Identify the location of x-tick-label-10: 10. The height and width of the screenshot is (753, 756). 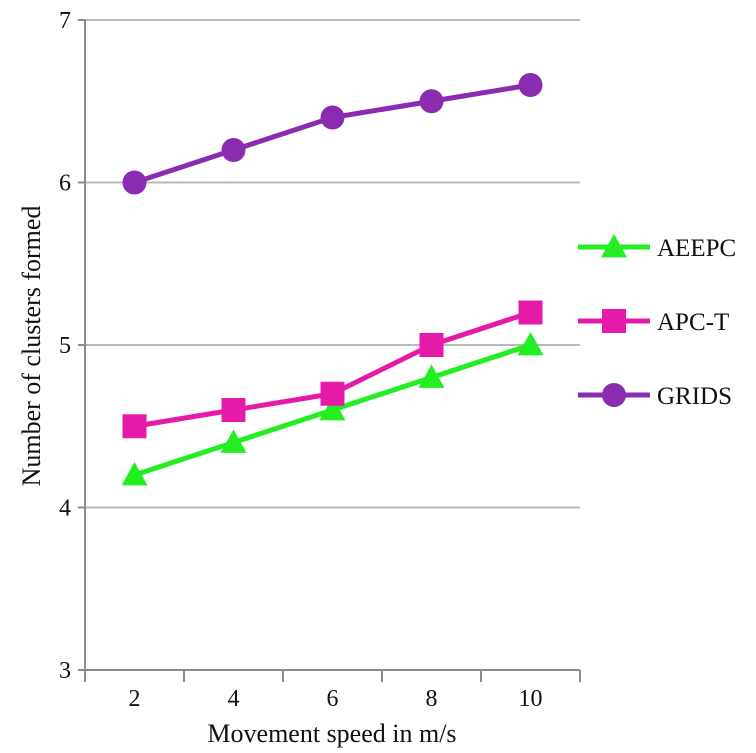
(531, 699).